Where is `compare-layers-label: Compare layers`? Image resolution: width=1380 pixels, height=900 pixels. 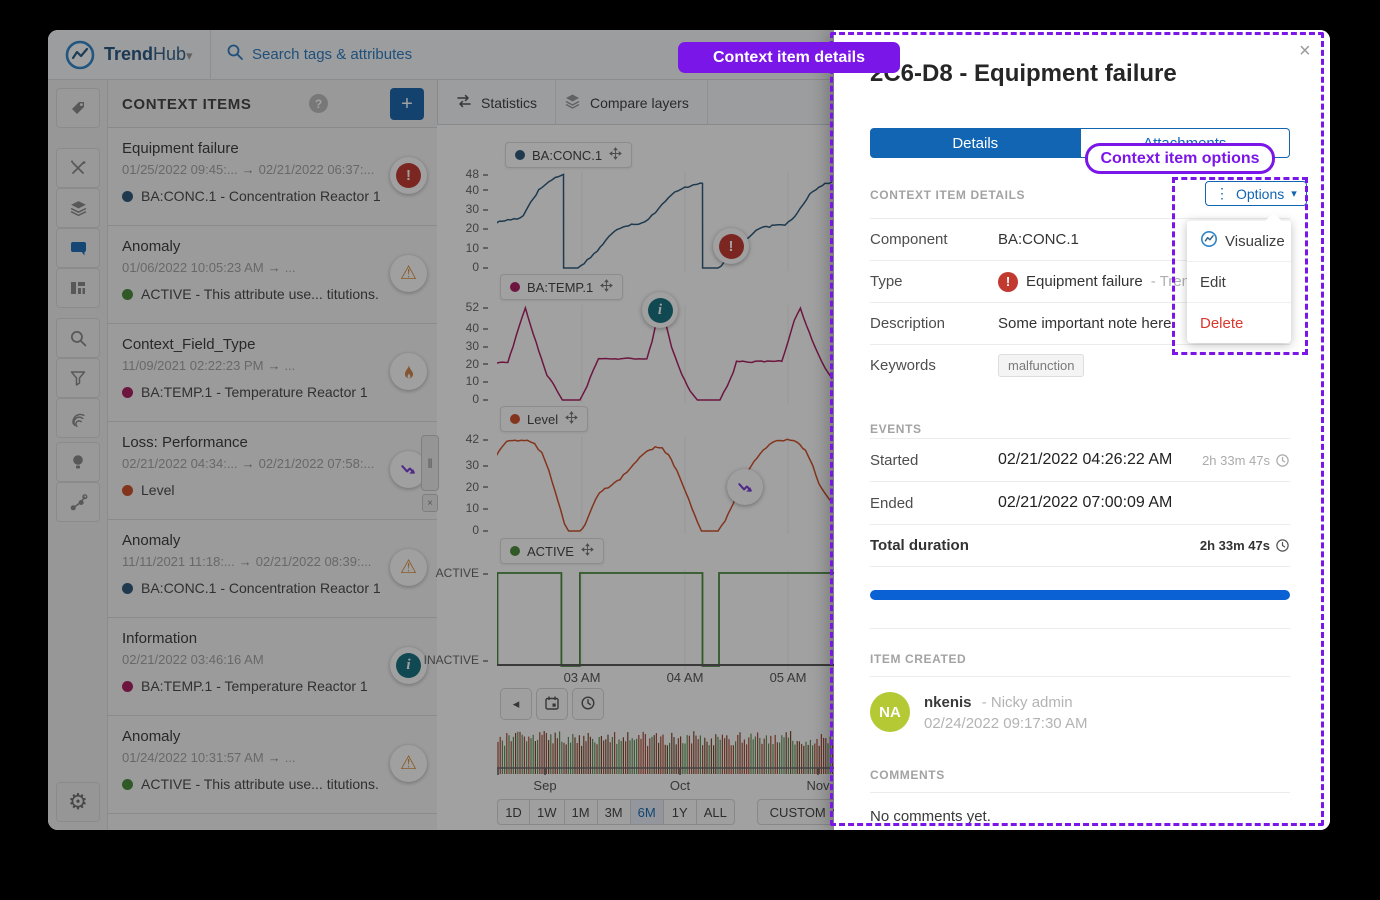
compare-layers-label: Compare layers is located at coordinates (639, 102).